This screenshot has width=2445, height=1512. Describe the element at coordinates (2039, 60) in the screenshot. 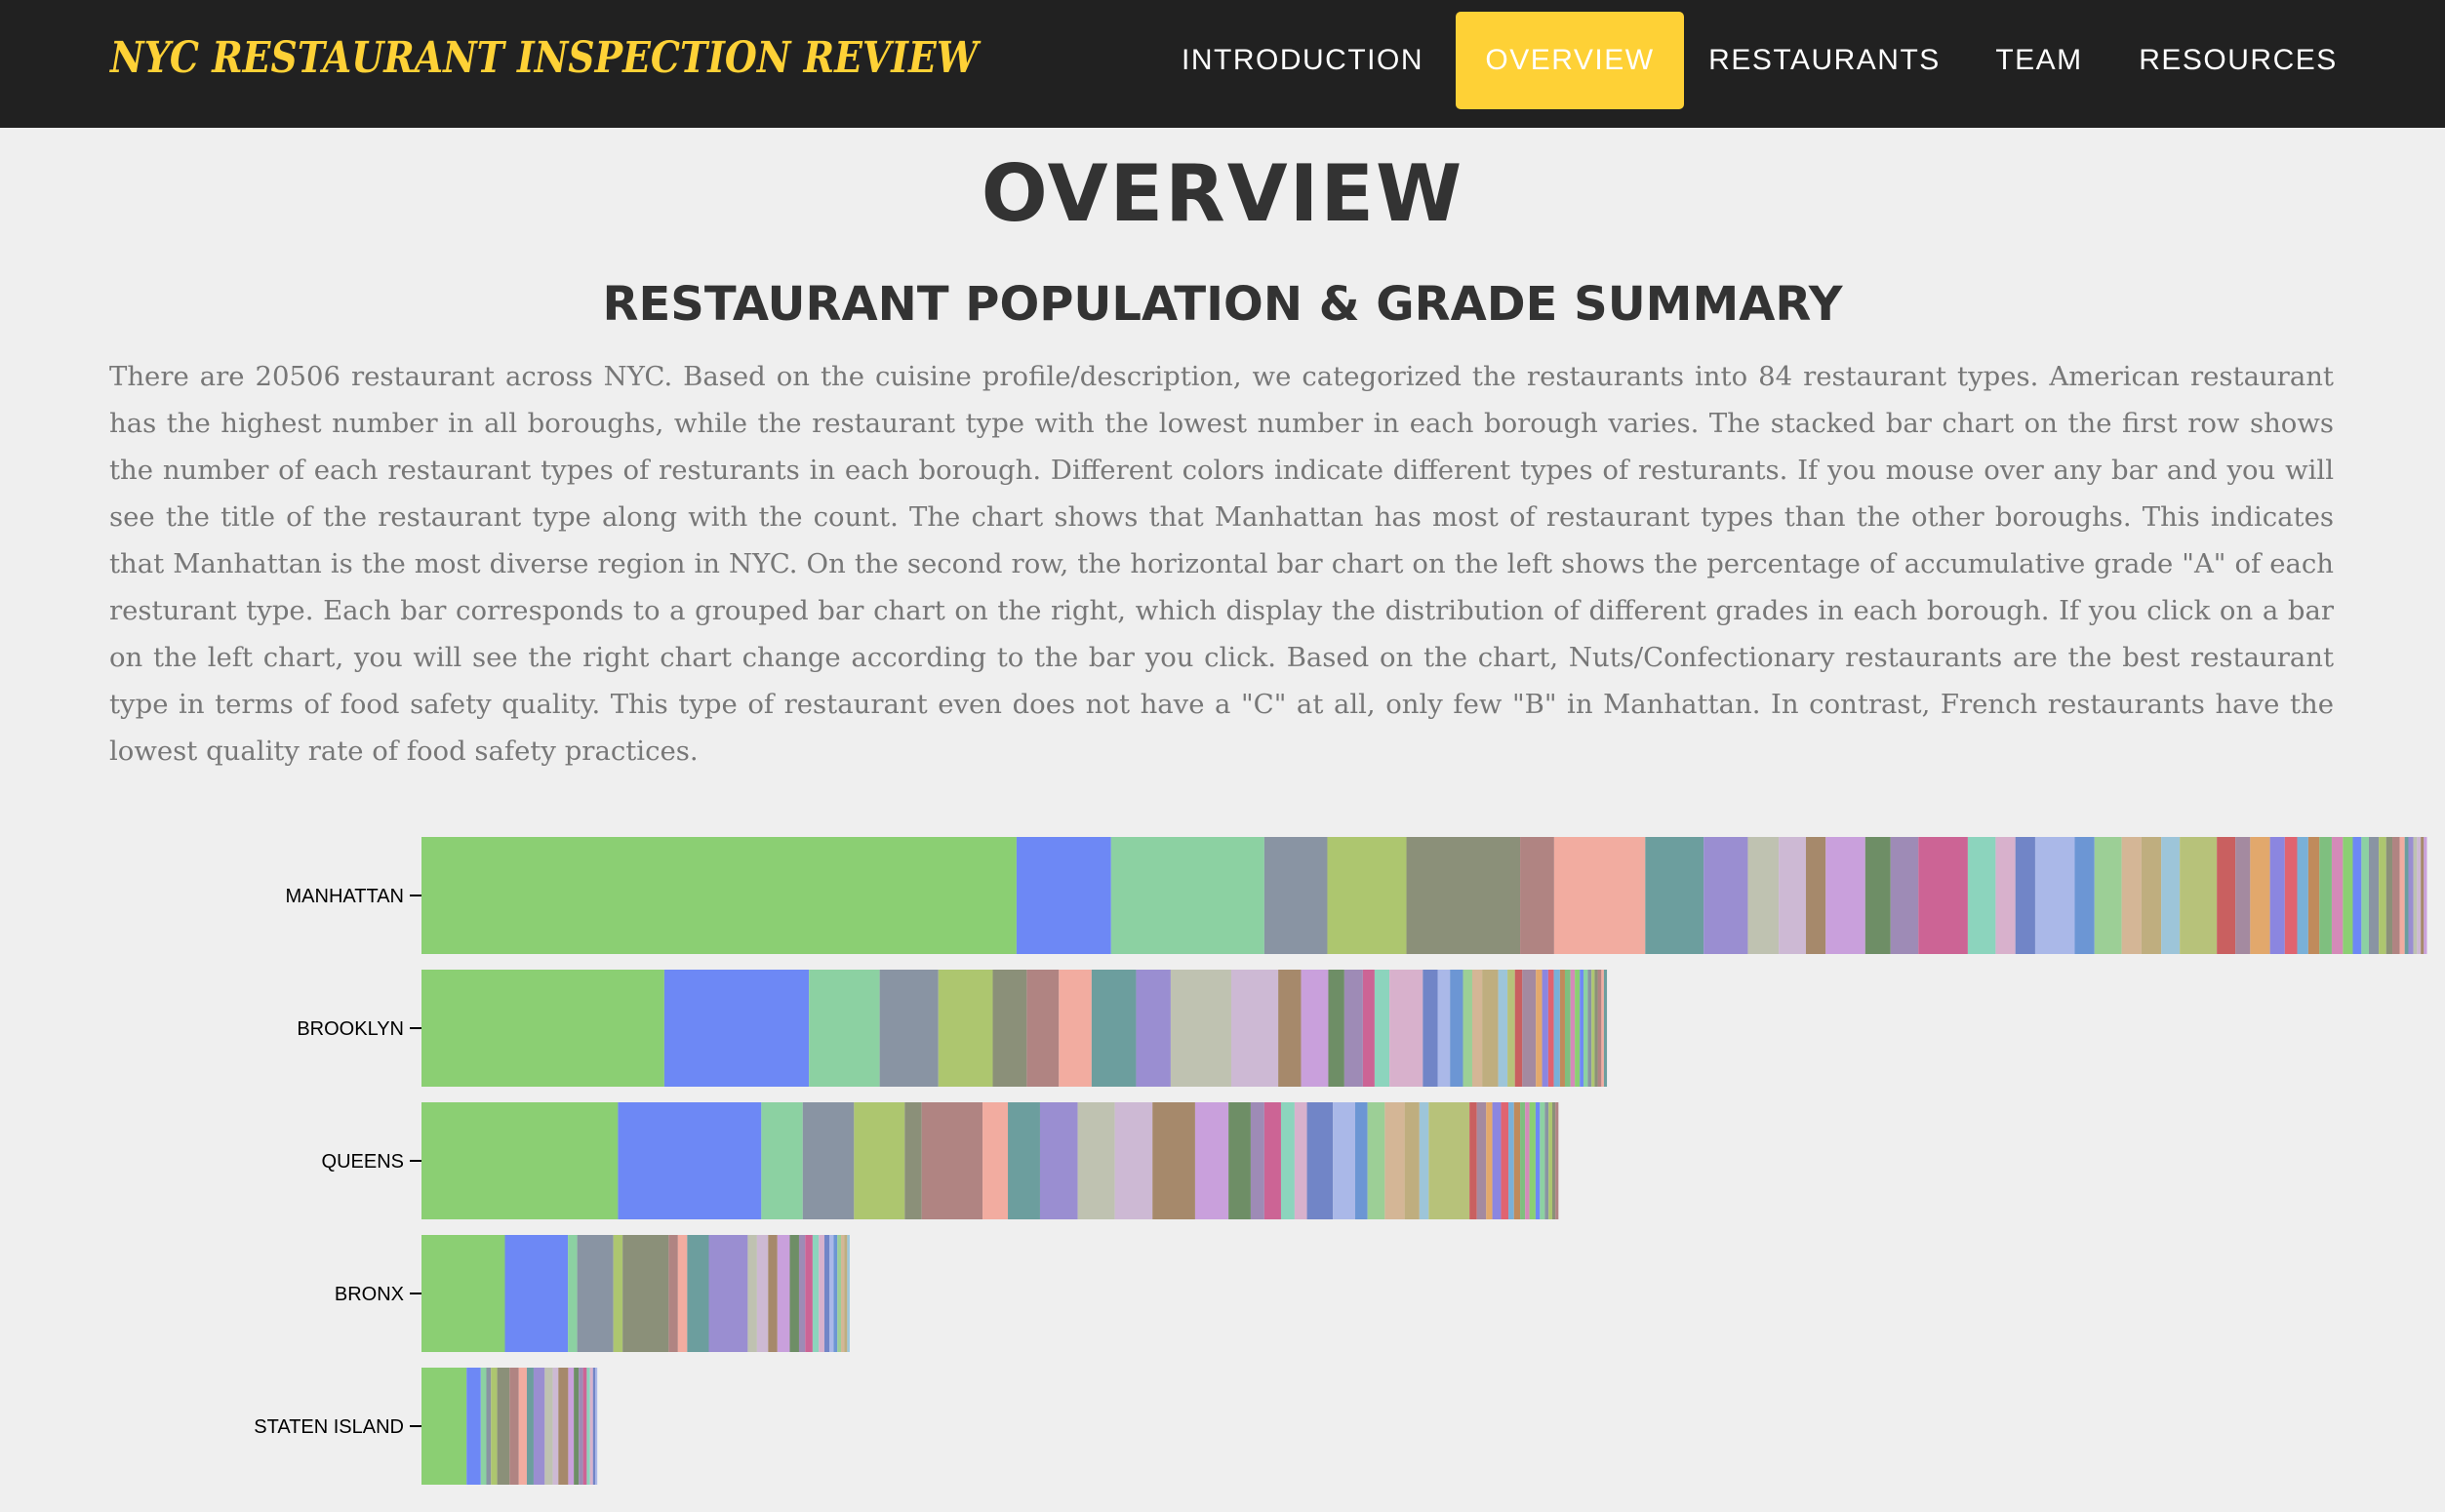

I see `nav-team: TEAM` at that location.